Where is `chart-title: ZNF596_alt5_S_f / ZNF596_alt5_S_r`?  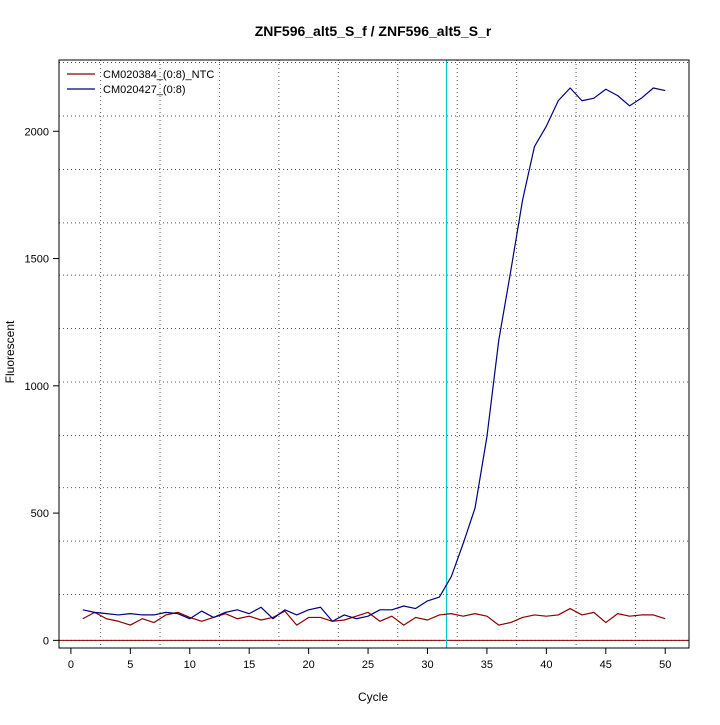
chart-title: ZNF596_alt5_S_f / ZNF596_alt5_S_r is located at coordinates (373, 31).